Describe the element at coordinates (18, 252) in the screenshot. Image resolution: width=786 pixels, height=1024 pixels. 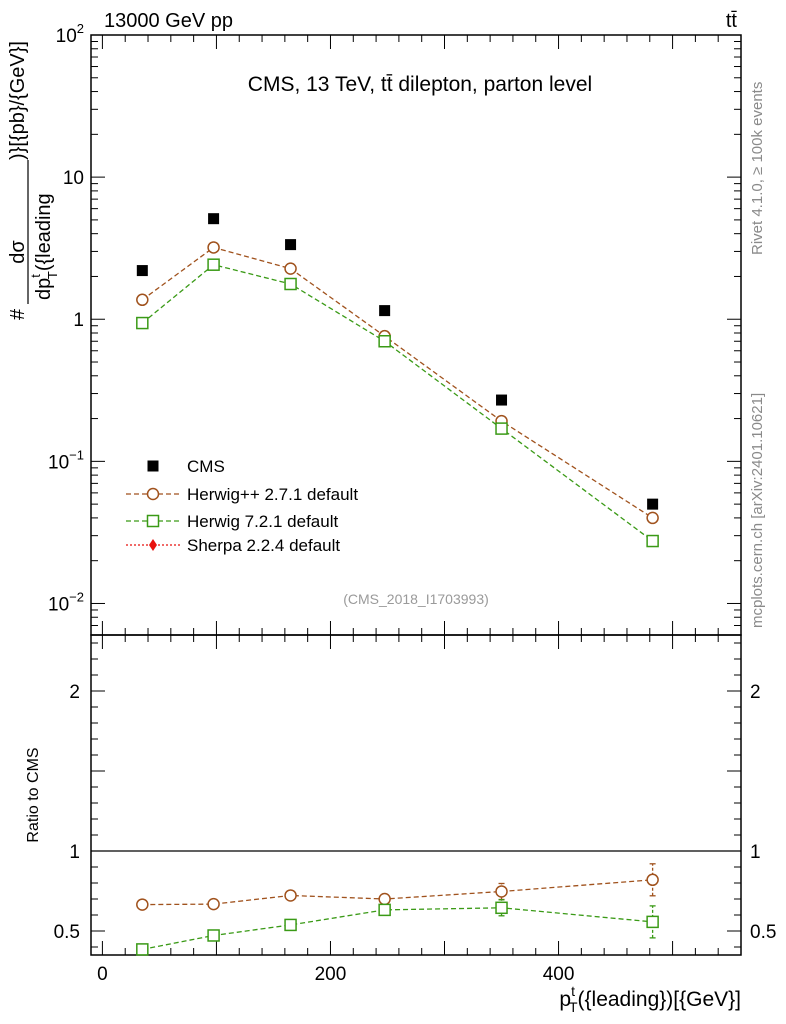
I see `y-label-numerator: dσ` at that location.